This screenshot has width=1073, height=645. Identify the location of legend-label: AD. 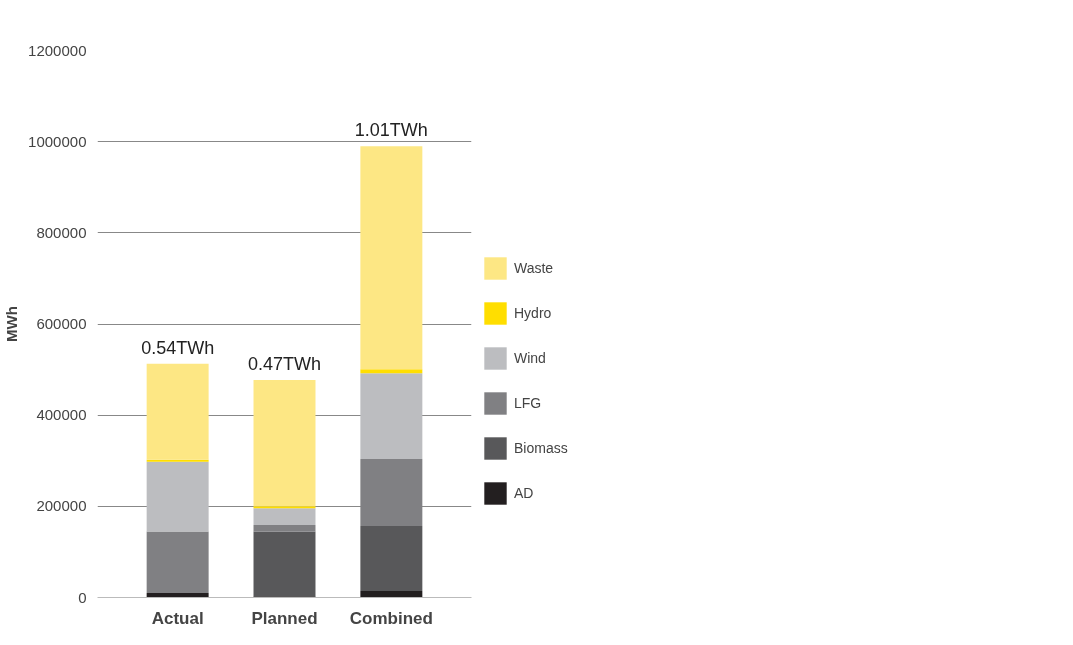
(524, 493).